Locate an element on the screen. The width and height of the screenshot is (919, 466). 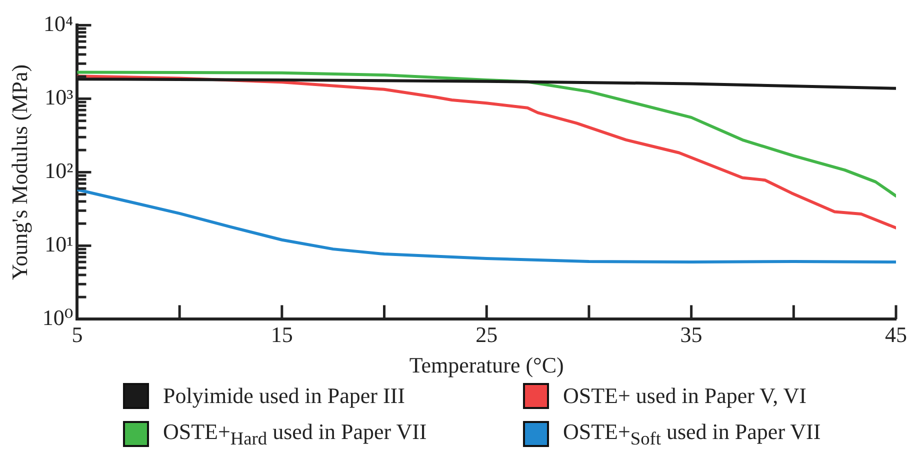
x-tick-label: 35 is located at coordinates (691, 335).